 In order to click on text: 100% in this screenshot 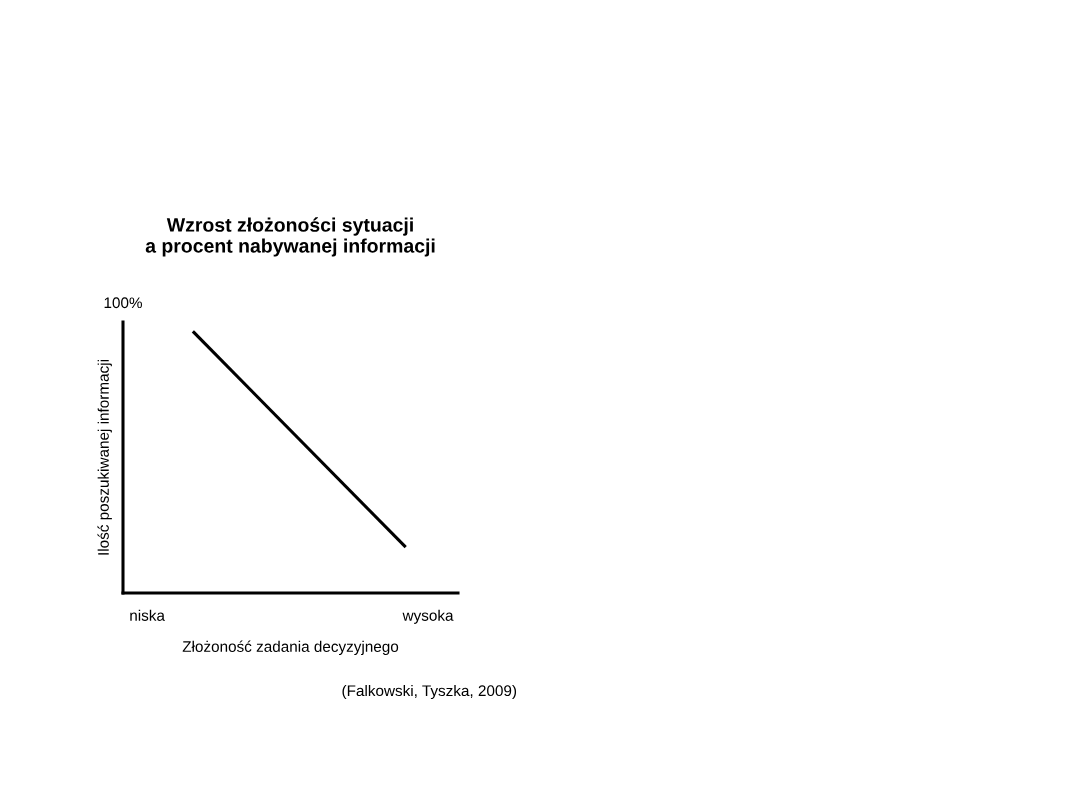, I will do `click(123, 303)`.